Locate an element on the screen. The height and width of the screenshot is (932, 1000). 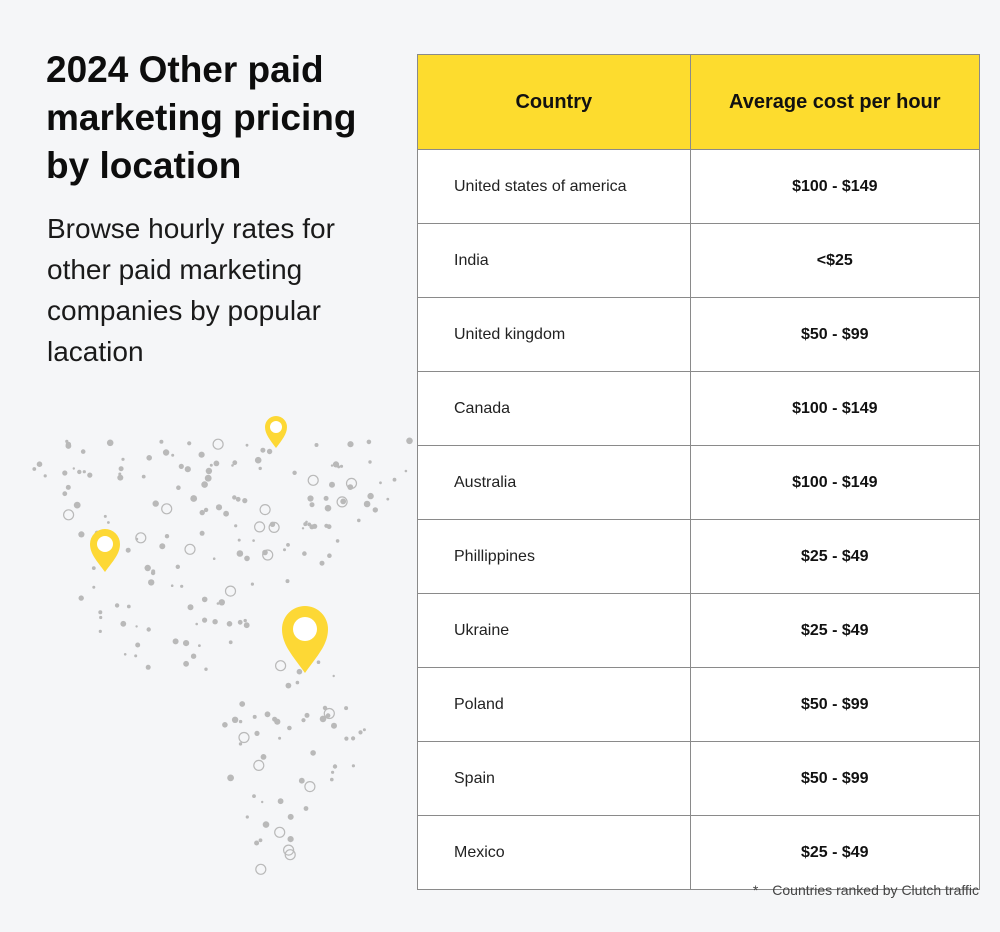
footnote-text: Countries ranked by Clutch traffic is located at coordinates (875, 890).